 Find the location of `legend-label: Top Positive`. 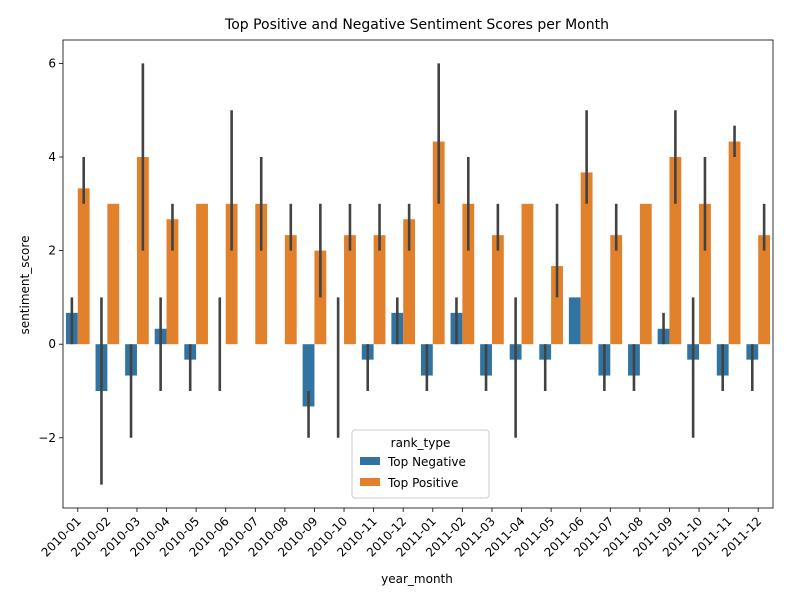

legend-label: Top Positive is located at coordinates (422, 483).